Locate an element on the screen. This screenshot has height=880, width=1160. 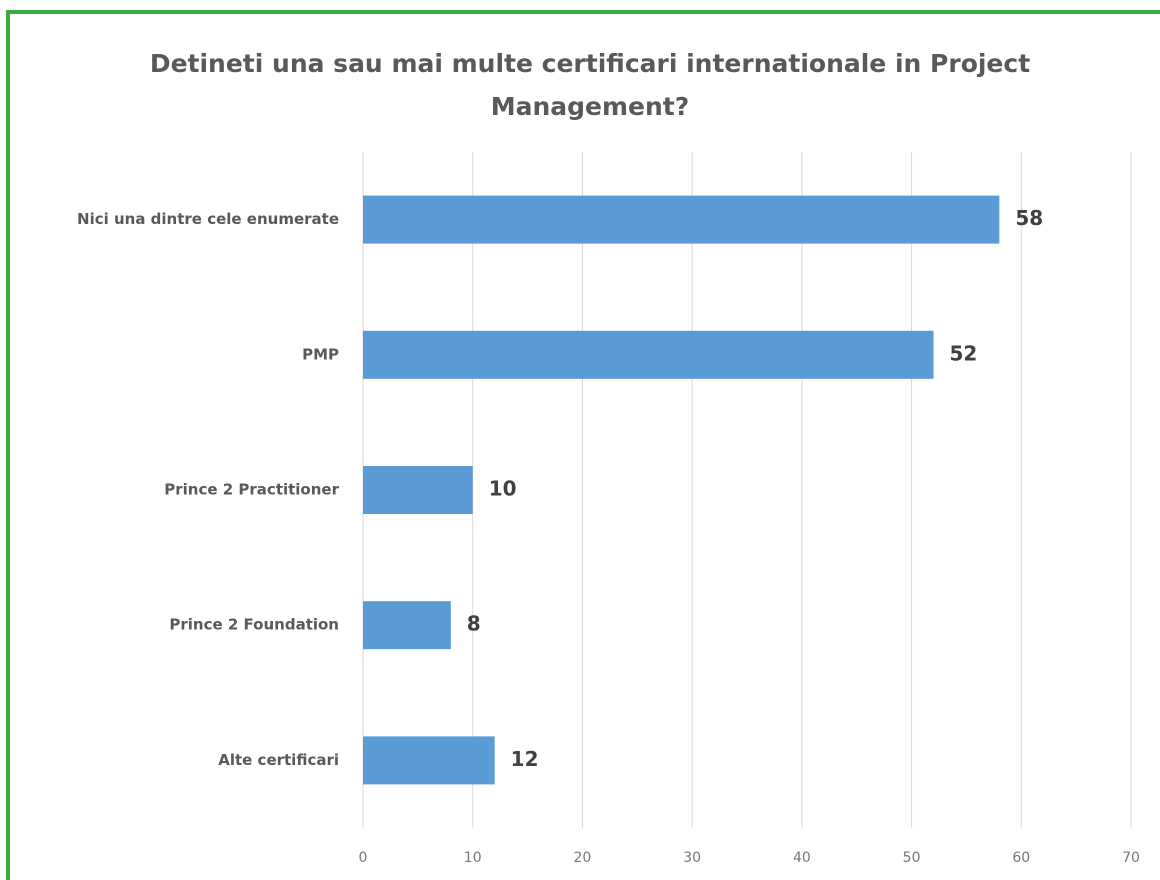
y-tick-label: Prince 2 Practitioner is located at coordinates (251, 490).